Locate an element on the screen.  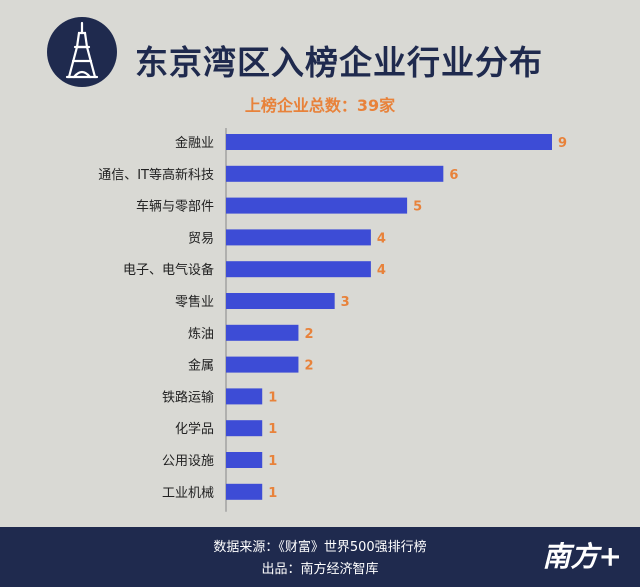
category-label: 通信、IT等高新科技 is located at coordinates (156, 175).